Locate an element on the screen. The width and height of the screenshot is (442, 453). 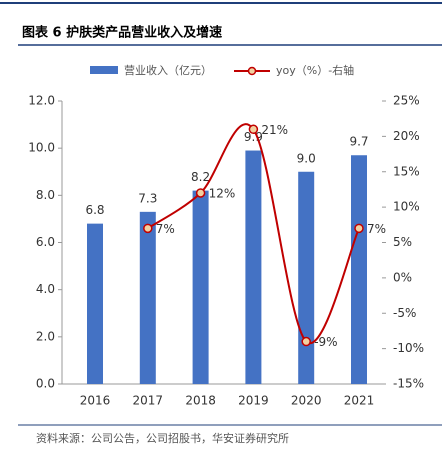
y-tick-label: 6.0 is located at coordinates (45, 242).